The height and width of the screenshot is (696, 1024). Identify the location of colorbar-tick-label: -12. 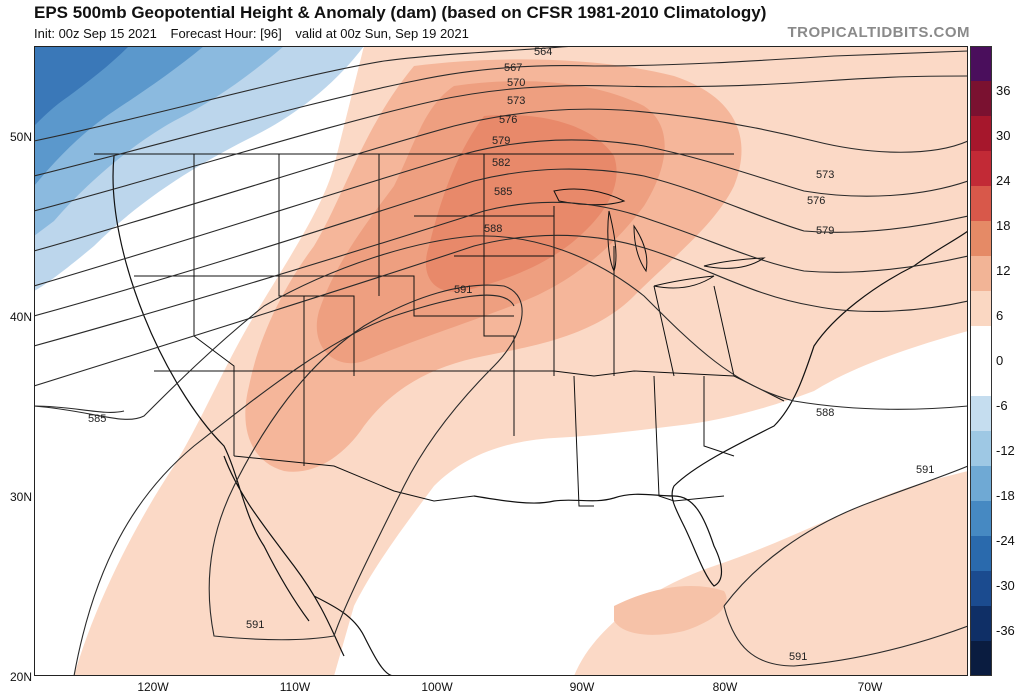
(1005, 450).